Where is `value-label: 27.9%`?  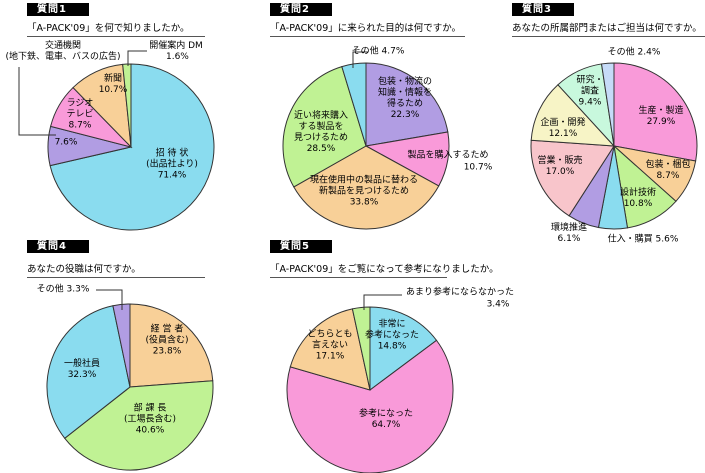
value-label: 27.9% is located at coordinates (661, 122).